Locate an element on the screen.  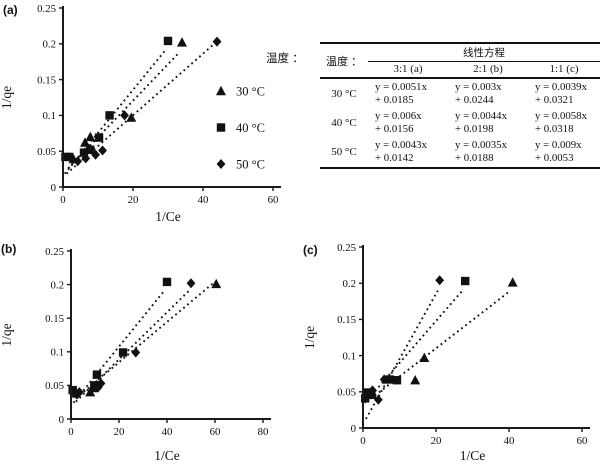
col-header-ratio-2-1: 2:1 (b) is located at coordinates (488, 70).